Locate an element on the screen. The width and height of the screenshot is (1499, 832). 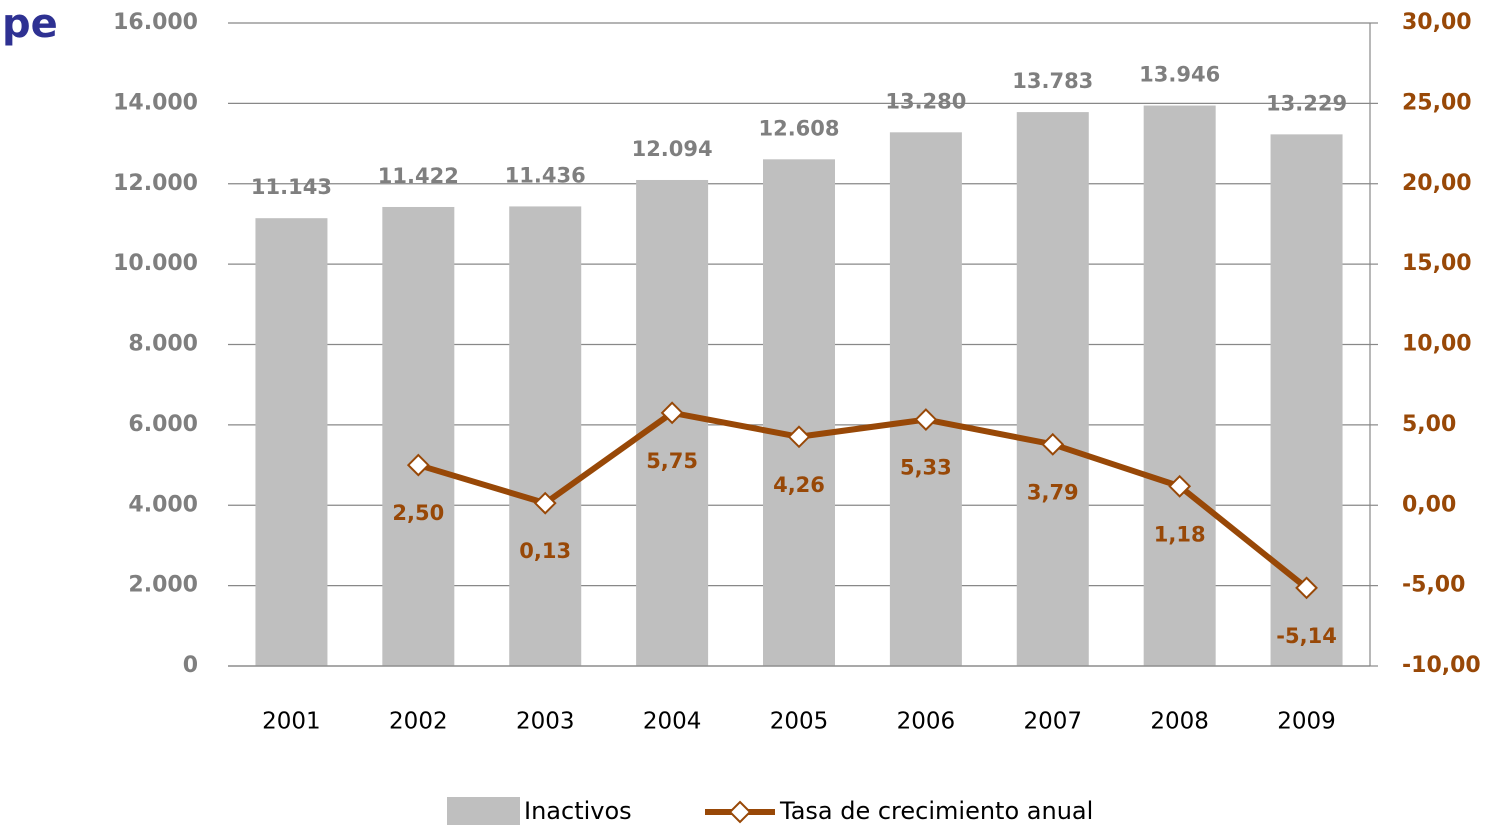
bar-label: 12.094 is located at coordinates (672, 149).